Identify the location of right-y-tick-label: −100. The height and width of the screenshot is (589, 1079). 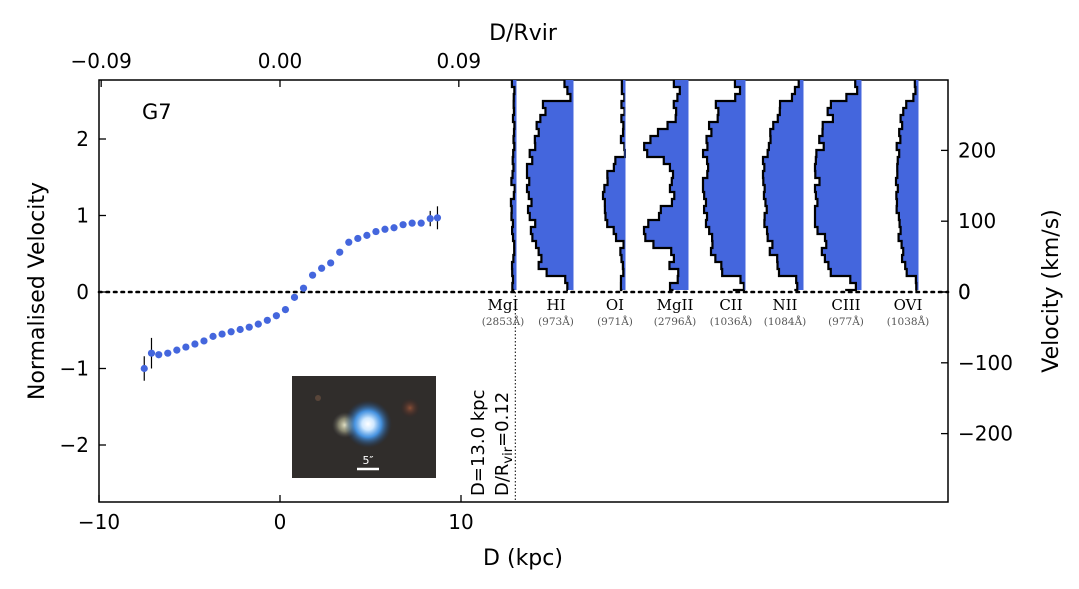
(985, 363).